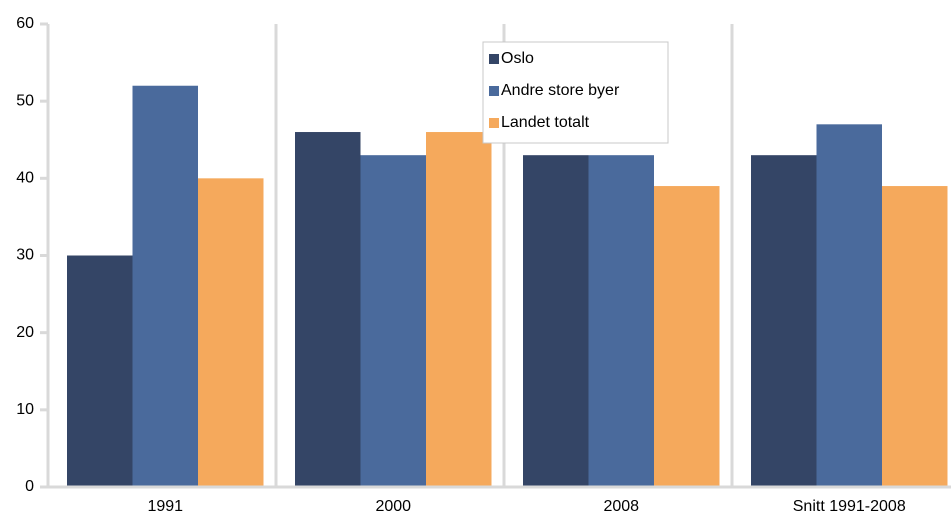 The image size is (951, 520). Describe the element at coordinates (25, 409) in the screenshot. I see `y-tick-label: 10` at that location.